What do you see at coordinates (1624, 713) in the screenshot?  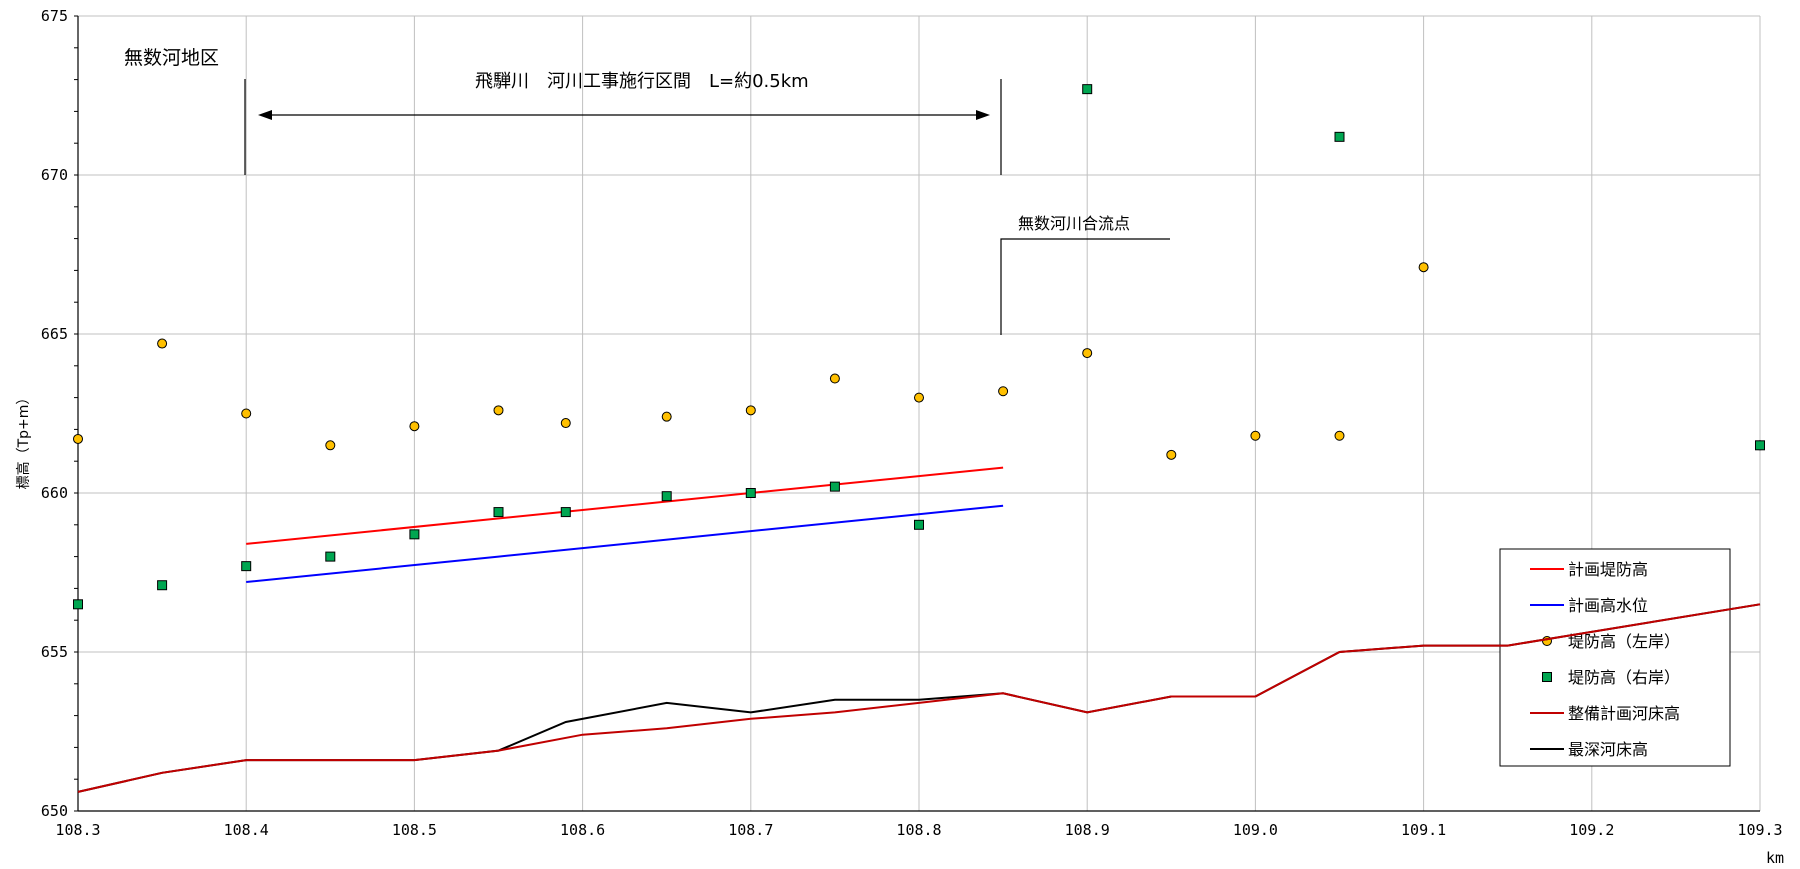 I see `legend-label: 整備計画河床高` at bounding box center [1624, 713].